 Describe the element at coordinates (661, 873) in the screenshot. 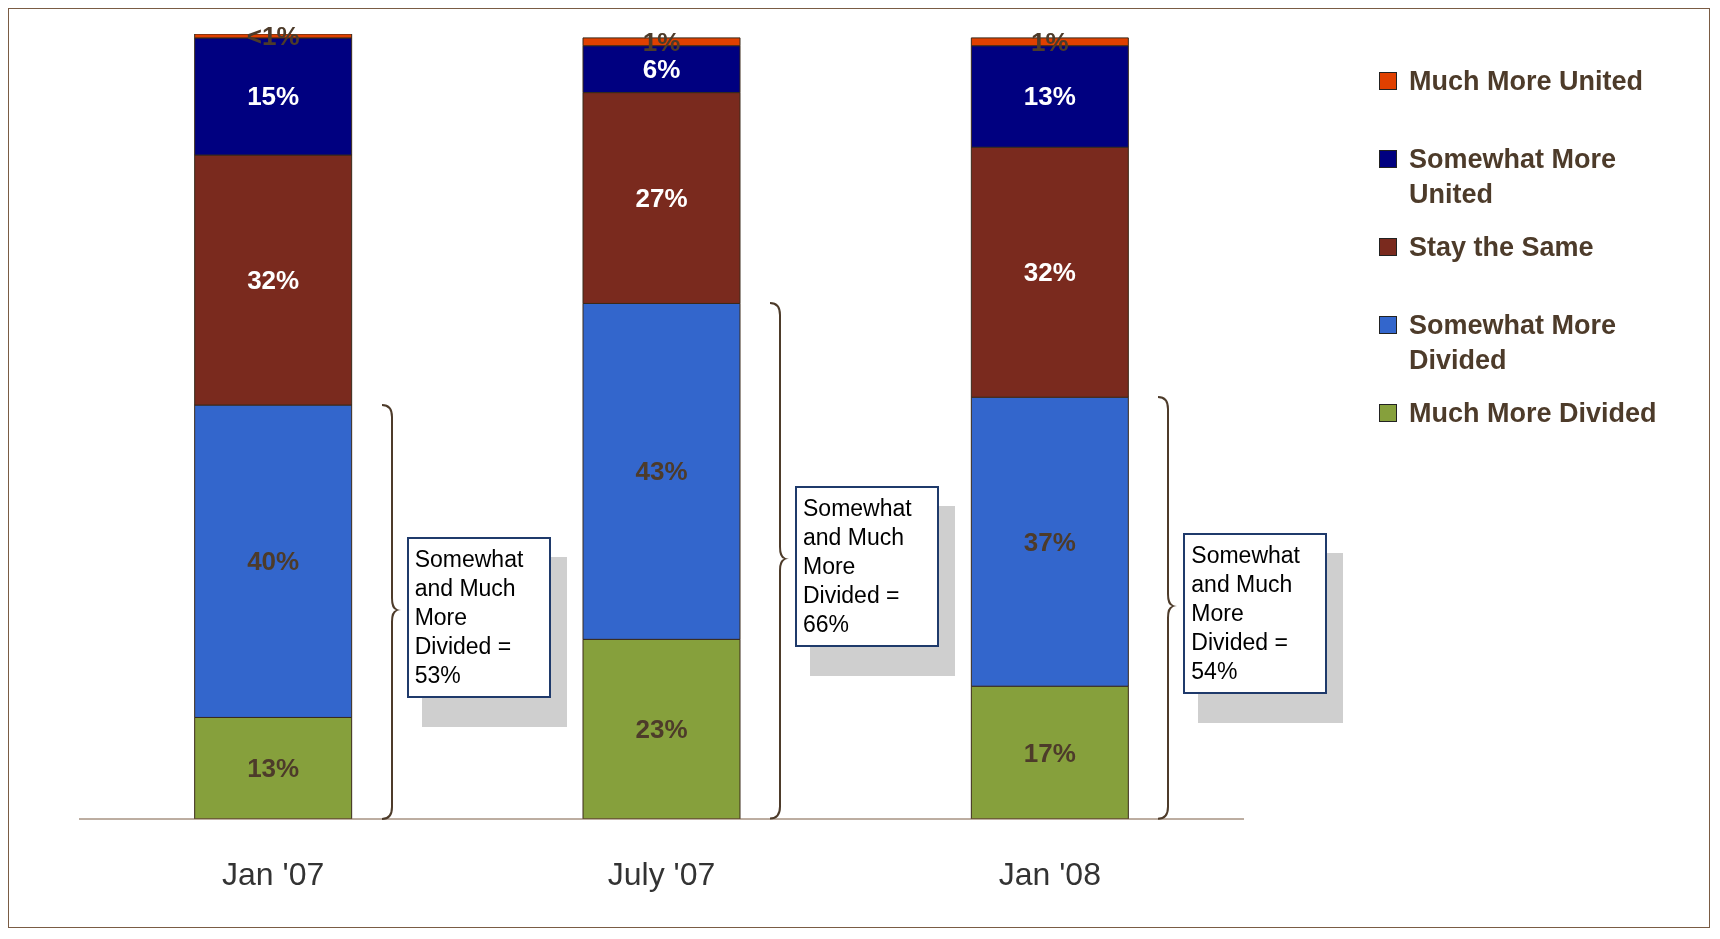

I see `x-tick-label: July '07` at that location.